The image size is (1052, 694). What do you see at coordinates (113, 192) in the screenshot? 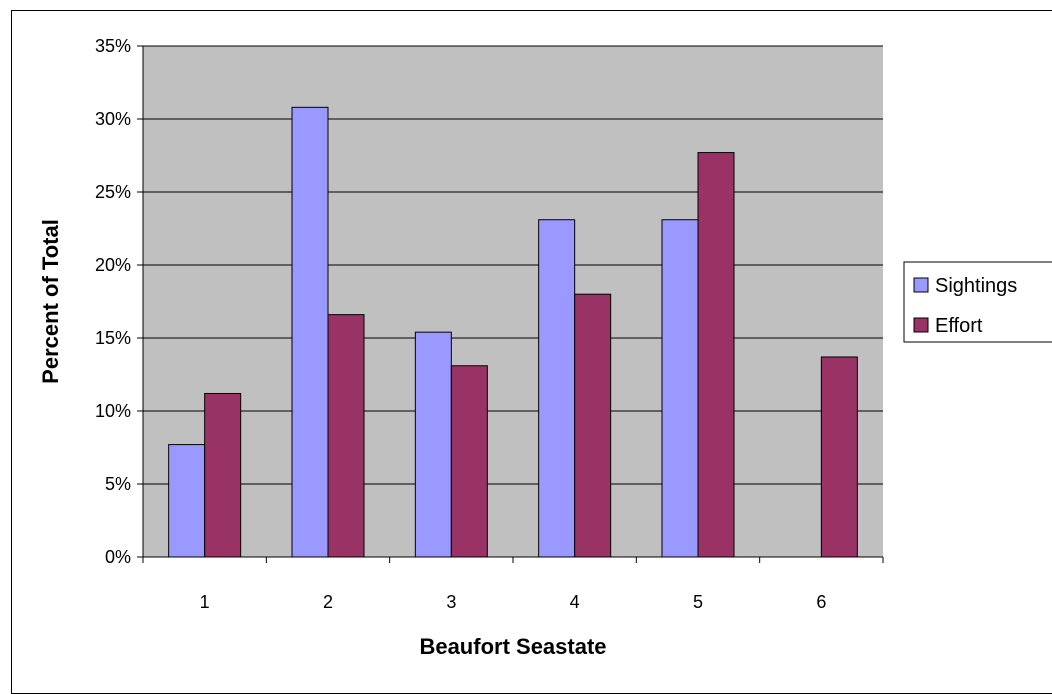
I see `y-tick-label: 25%` at bounding box center [113, 192].